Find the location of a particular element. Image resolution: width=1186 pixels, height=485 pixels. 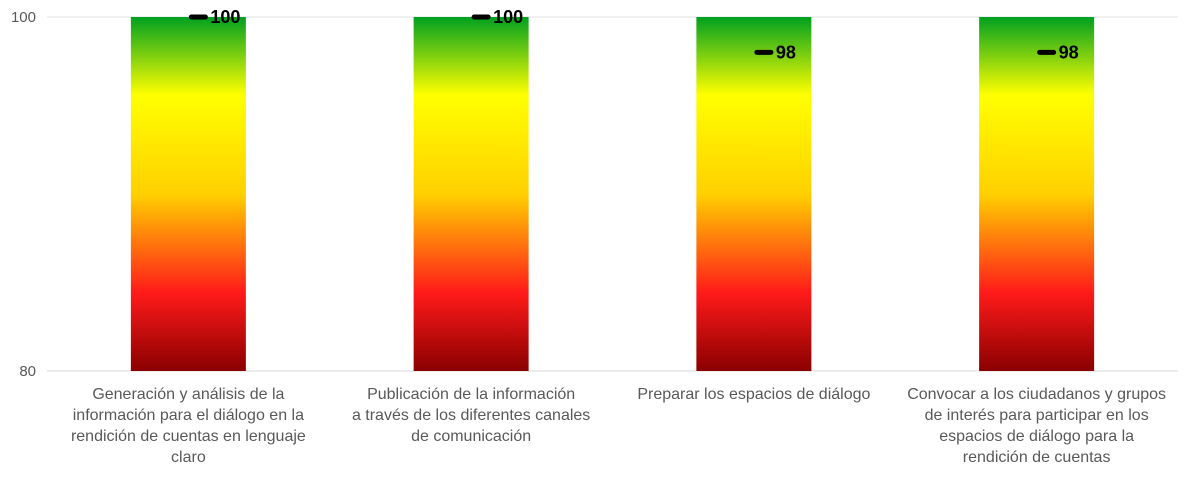

y-tick-label: 100 is located at coordinates (23, 17).